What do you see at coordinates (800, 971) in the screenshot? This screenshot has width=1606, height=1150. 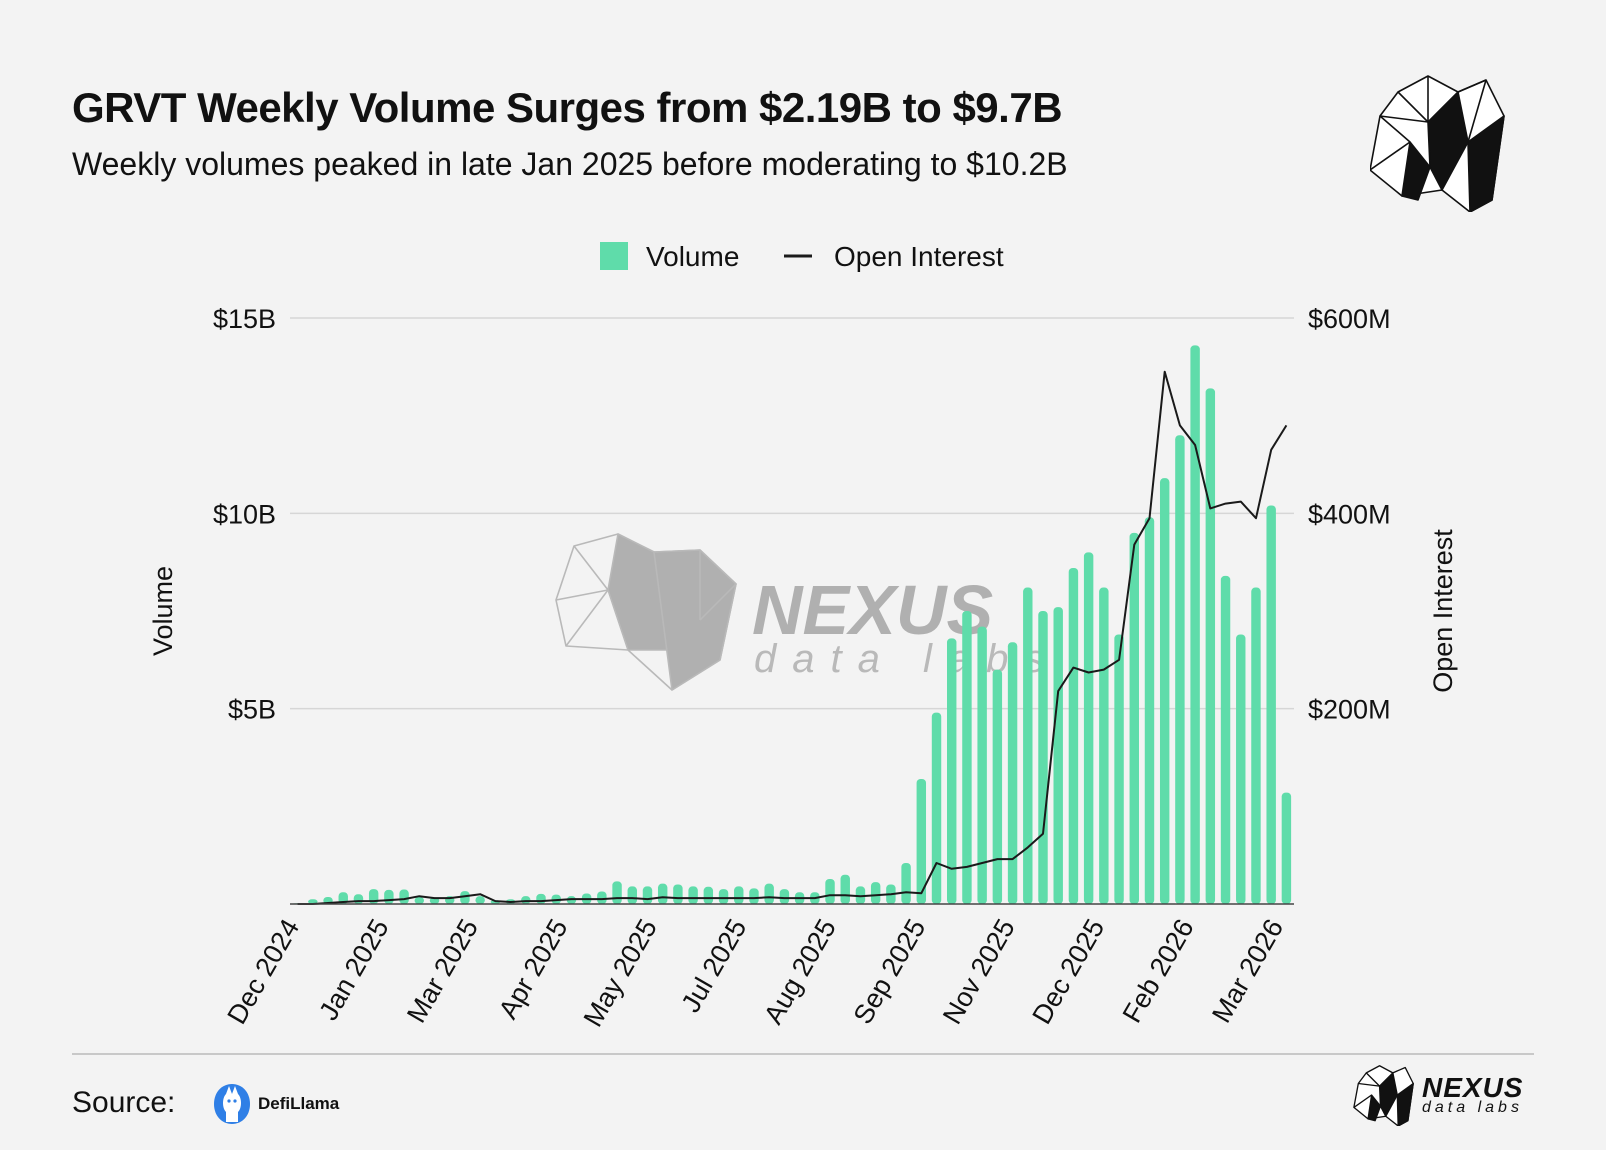 I see `x-tick-label: Aug 2025` at bounding box center [800, 971].